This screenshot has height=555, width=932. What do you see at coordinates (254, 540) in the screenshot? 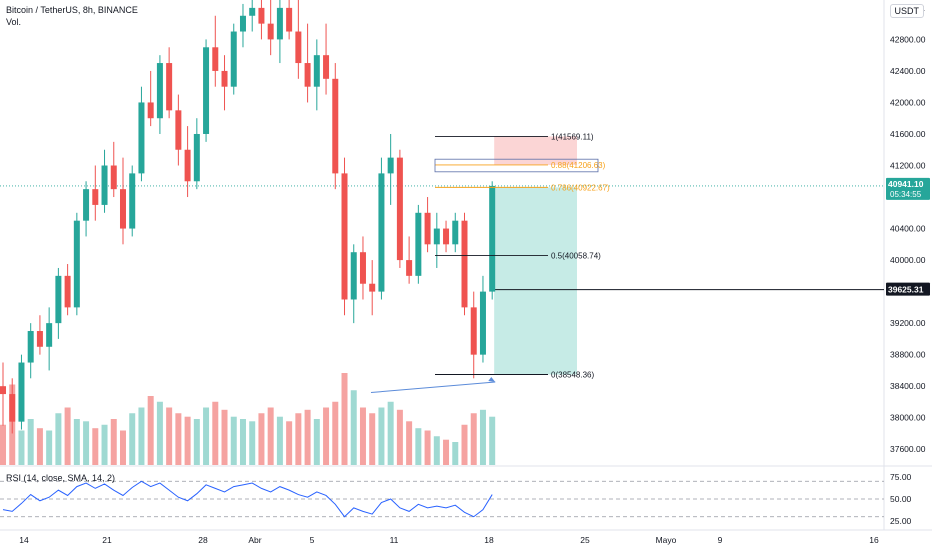
I see `time-axis-label: Abr` at bounding box center [254, 540].